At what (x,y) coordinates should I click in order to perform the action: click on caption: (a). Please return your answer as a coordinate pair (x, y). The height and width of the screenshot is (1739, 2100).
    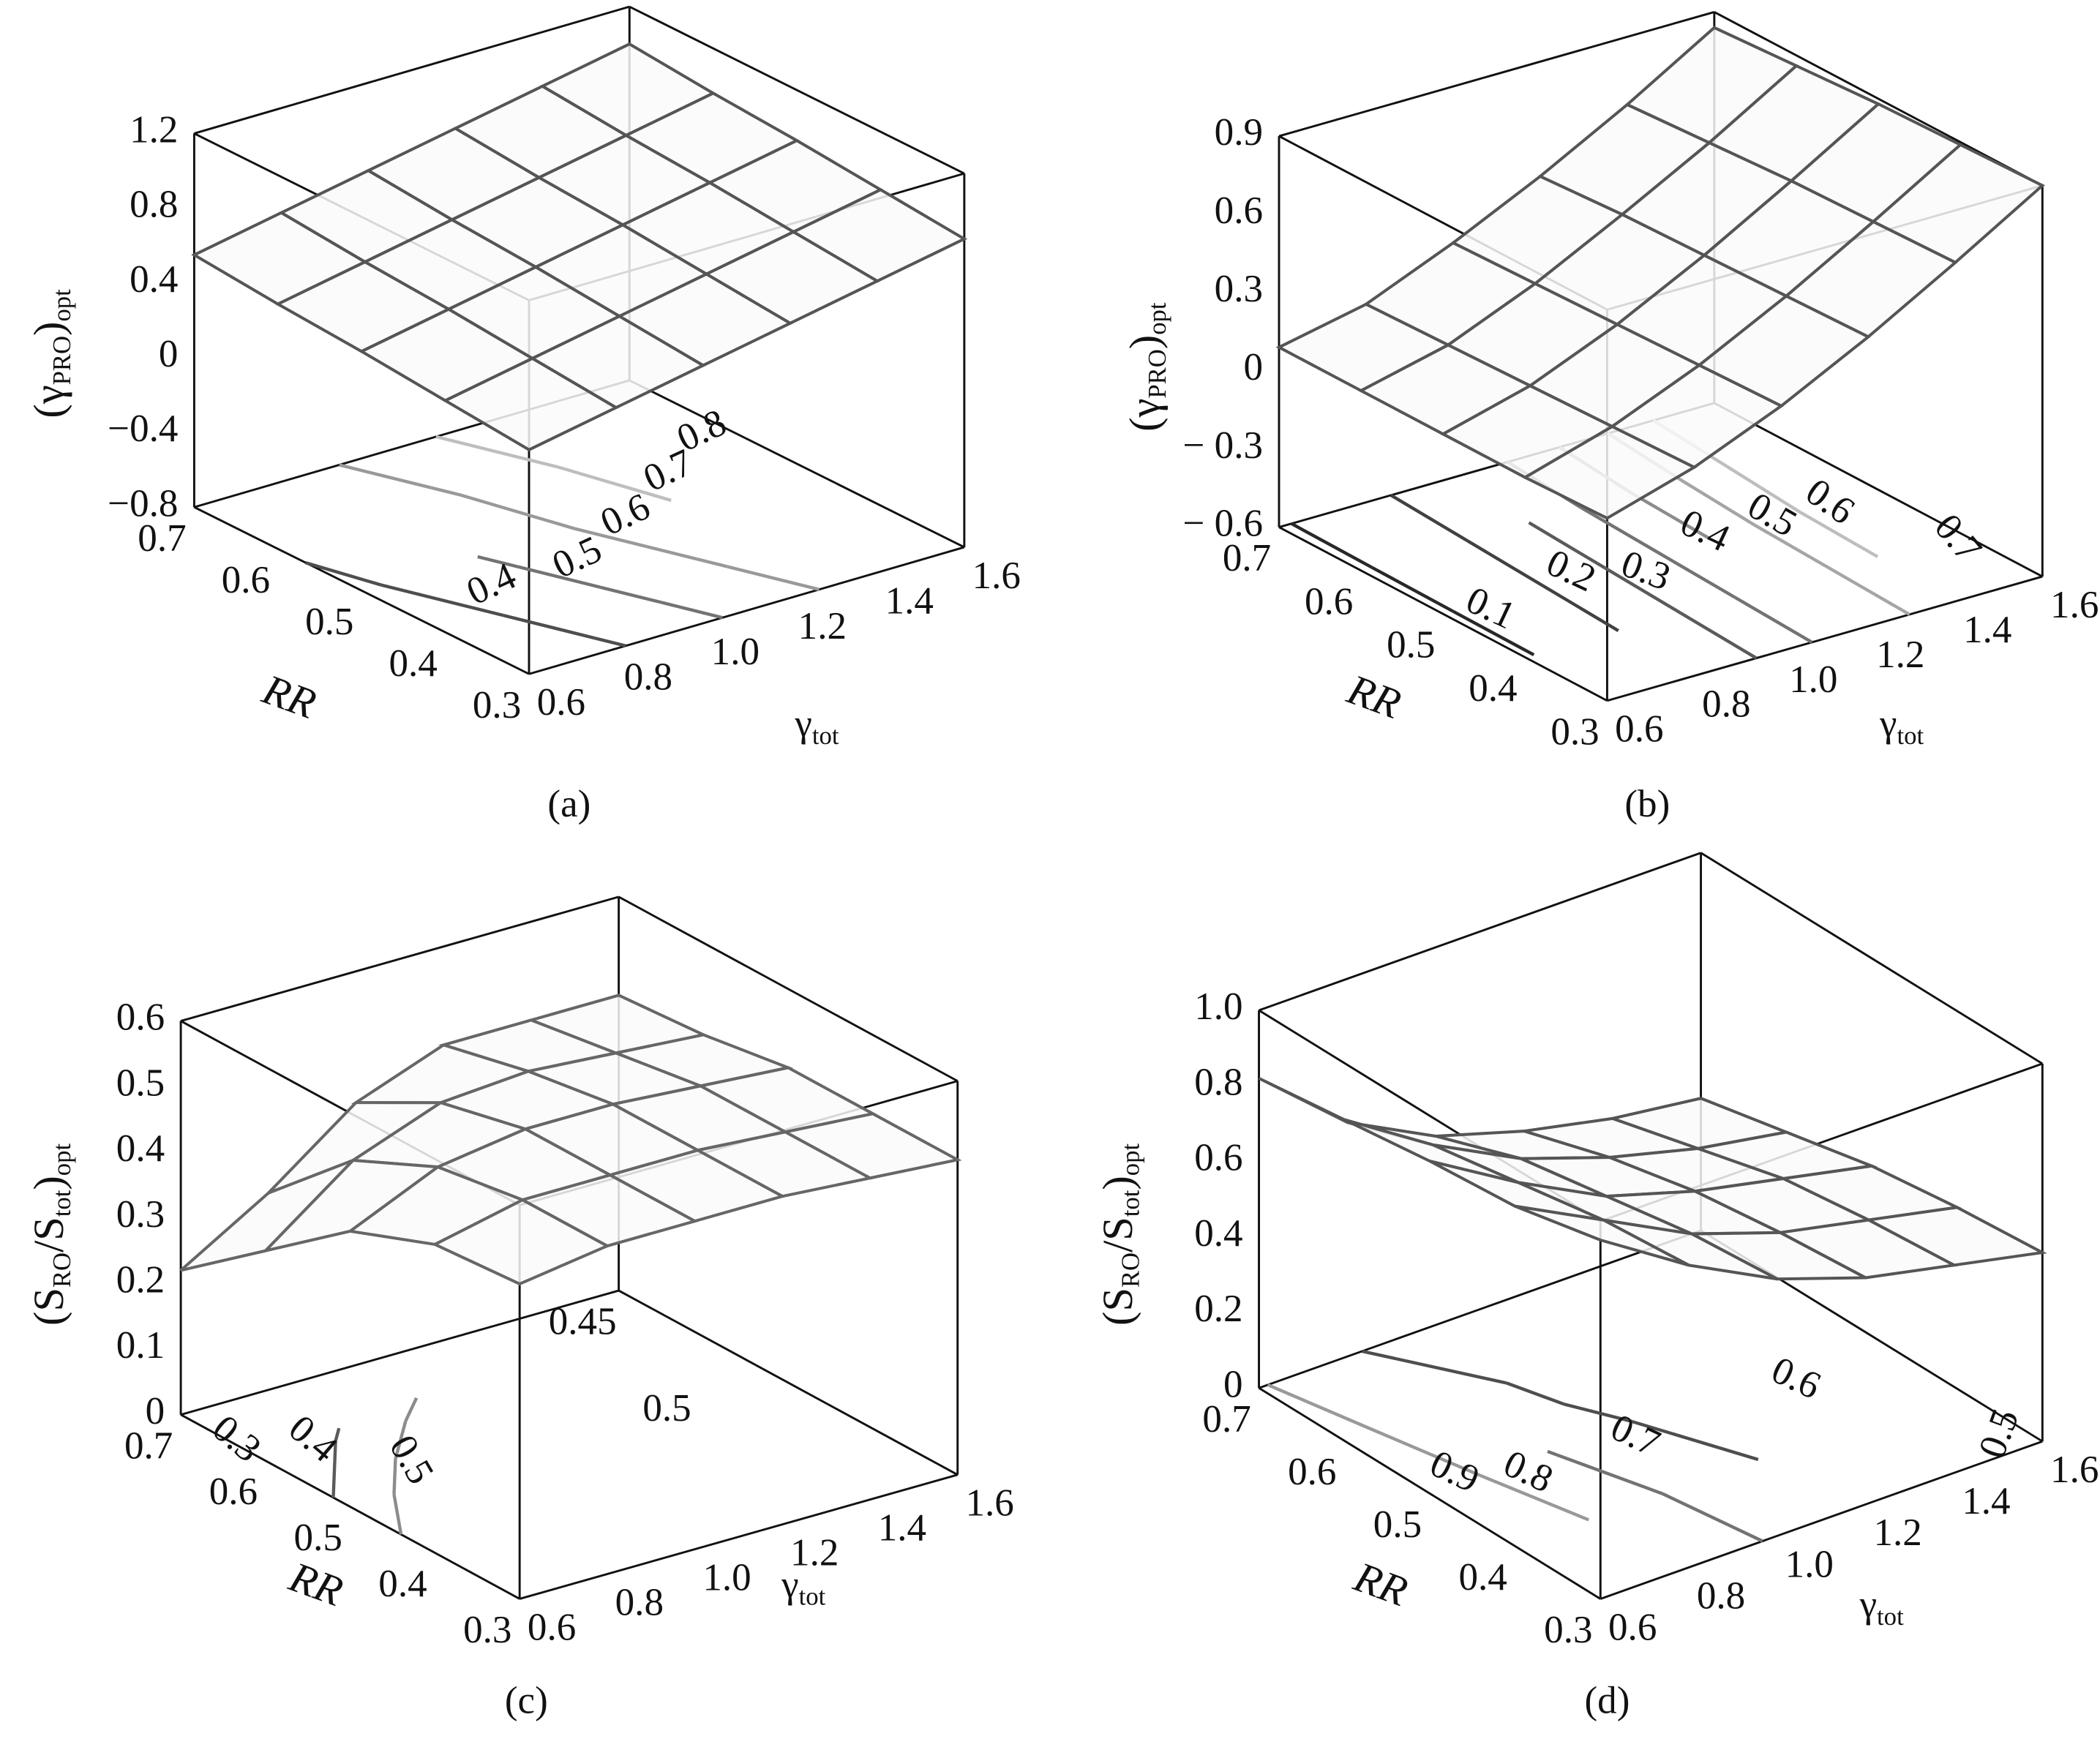
    Looking at the image, I should click on (568, 804).